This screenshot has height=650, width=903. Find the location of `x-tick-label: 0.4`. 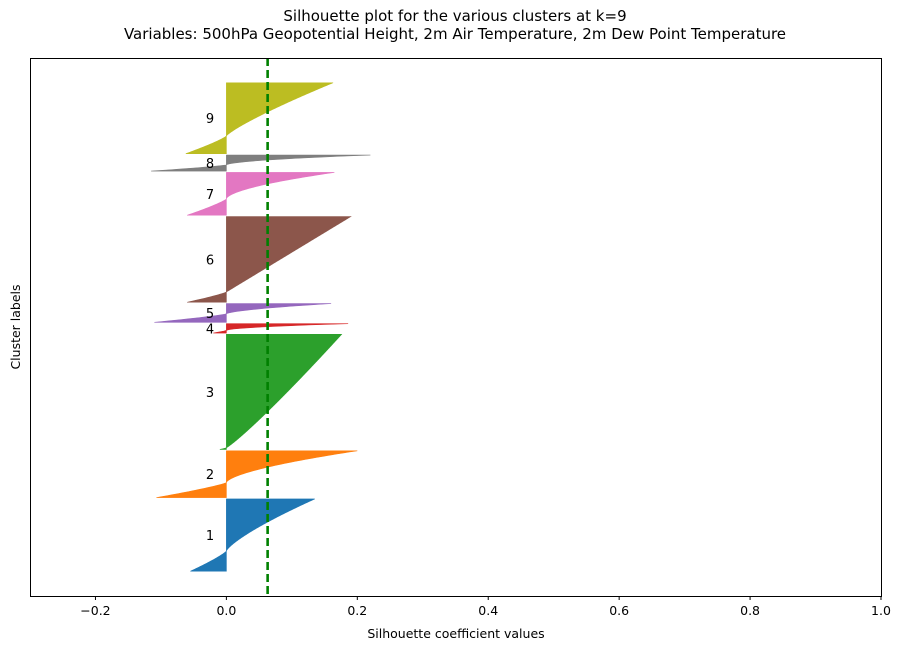

x-tick-label: 0.4 is located at coordinates (488, 610).